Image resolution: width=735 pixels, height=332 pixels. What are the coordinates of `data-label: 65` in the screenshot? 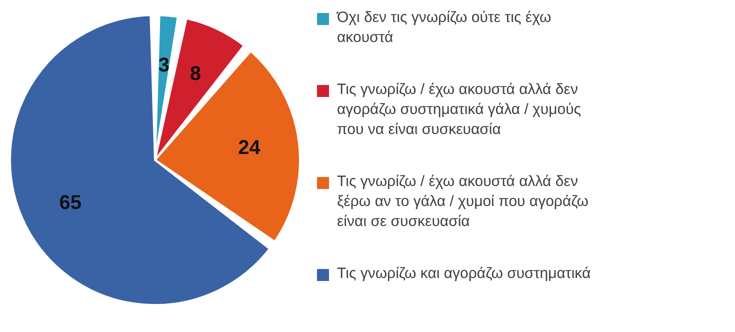 It's located at (70, 203).